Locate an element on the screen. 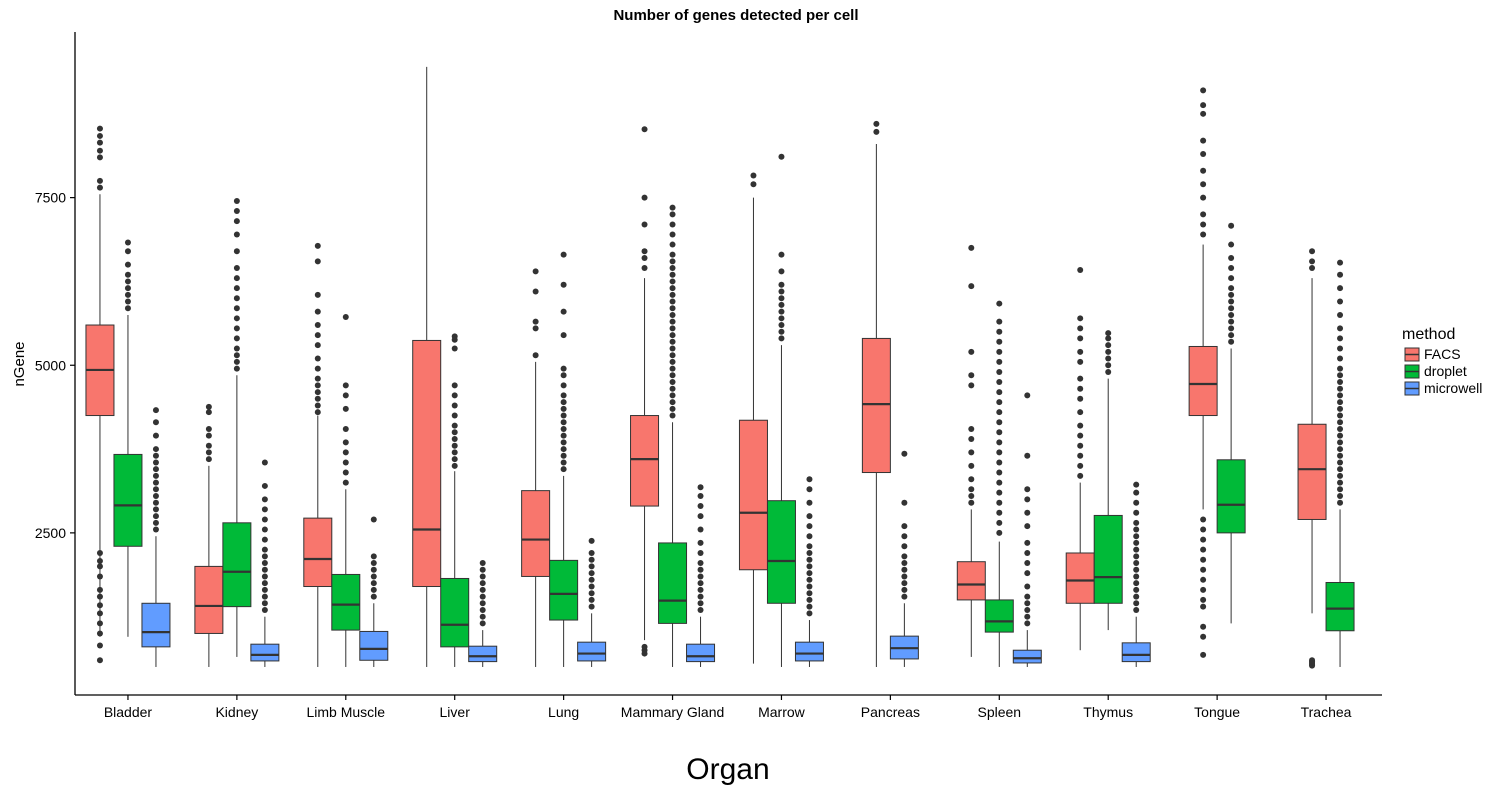 The height and width of the screenshot is (792, 1507). box-liver-droplet is located at coordinates (455, 500).